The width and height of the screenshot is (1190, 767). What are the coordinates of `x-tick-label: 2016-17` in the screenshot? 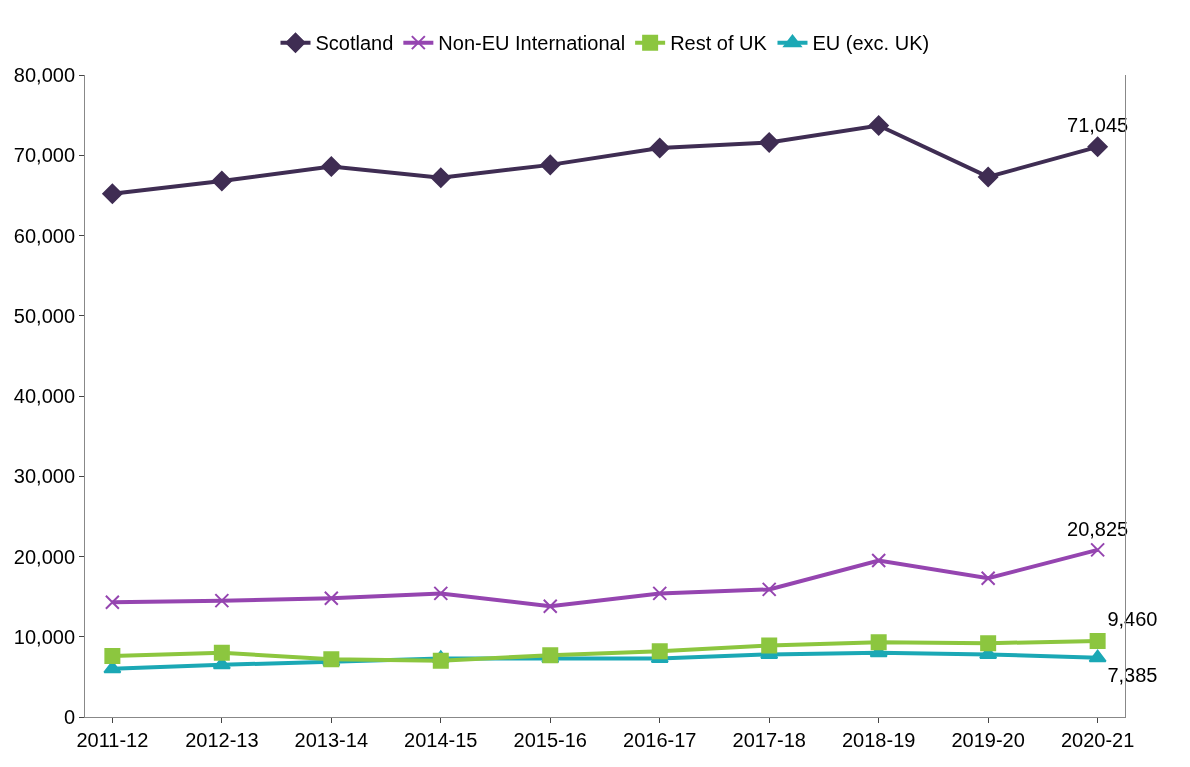 It's located at (660, 740).